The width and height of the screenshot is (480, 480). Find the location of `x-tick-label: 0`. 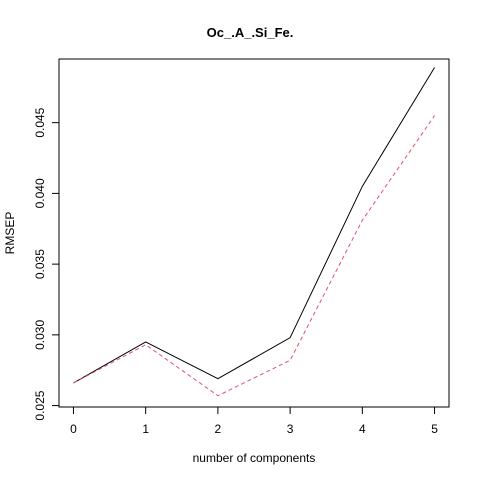

x-tick-label: 0 is located at coordinates (73, 429).